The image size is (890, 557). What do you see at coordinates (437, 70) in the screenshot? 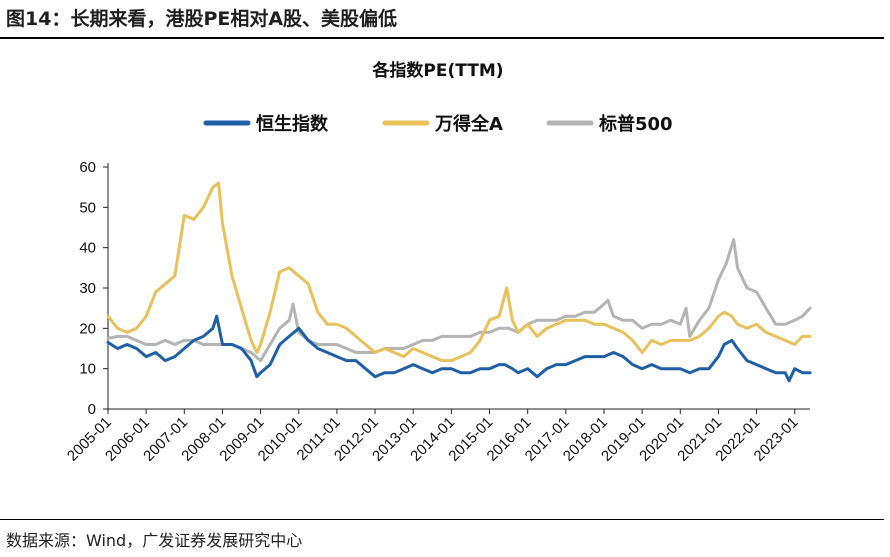
I see `chart-title: 各指数PE(TTM)` at bounding box center [437, 70].